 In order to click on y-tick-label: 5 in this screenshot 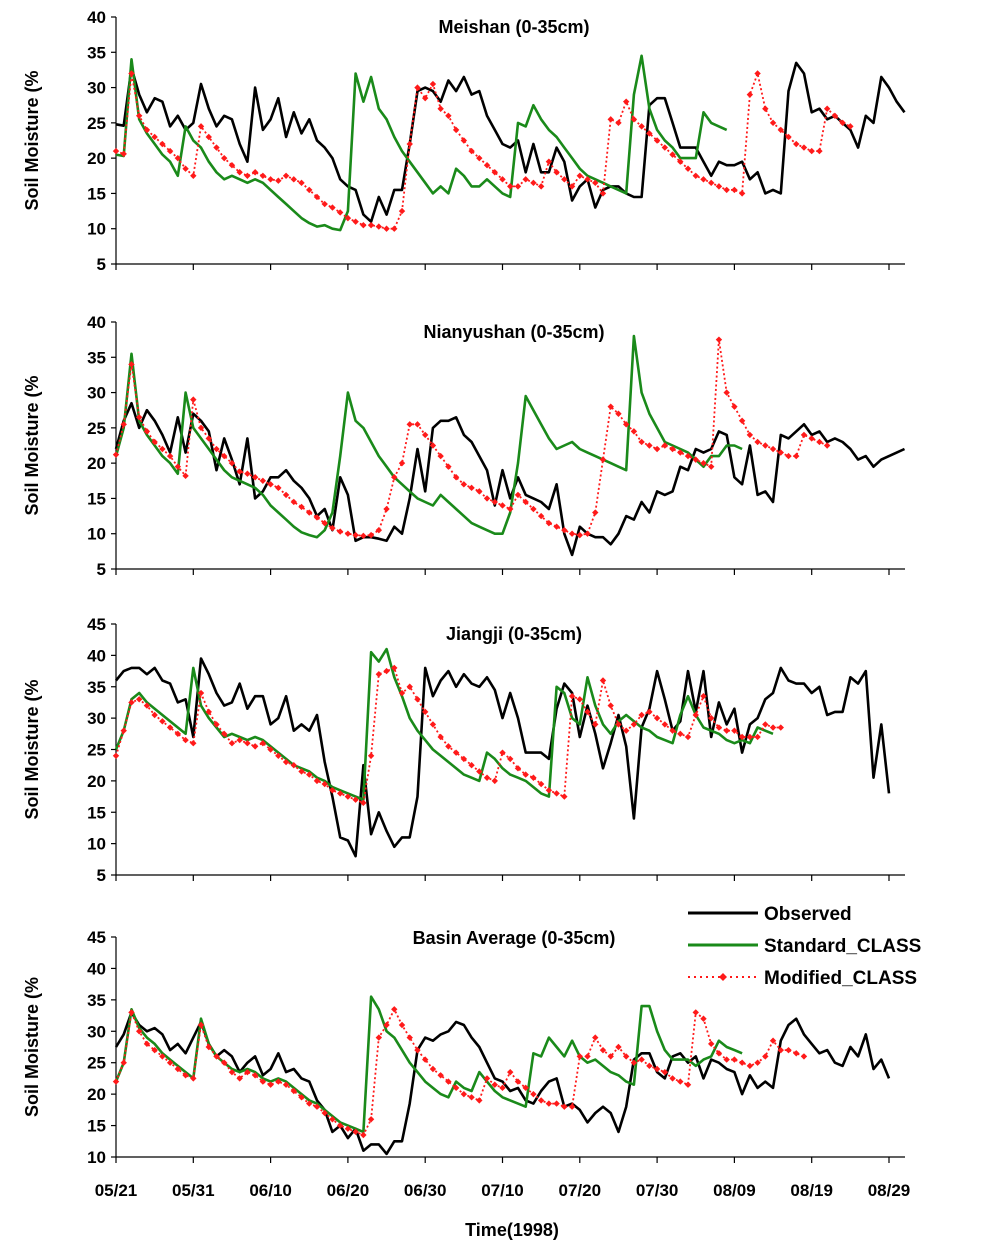, I will do `click(101, 264)`.